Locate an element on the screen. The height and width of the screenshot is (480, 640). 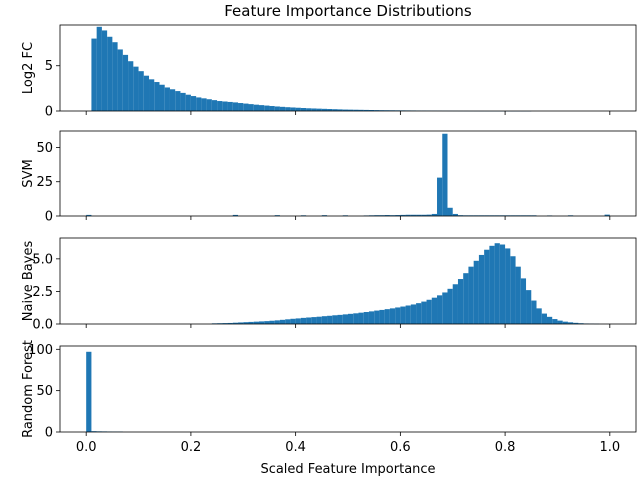
x-tick-label: 1.0 is located at coordinates (609, 447).